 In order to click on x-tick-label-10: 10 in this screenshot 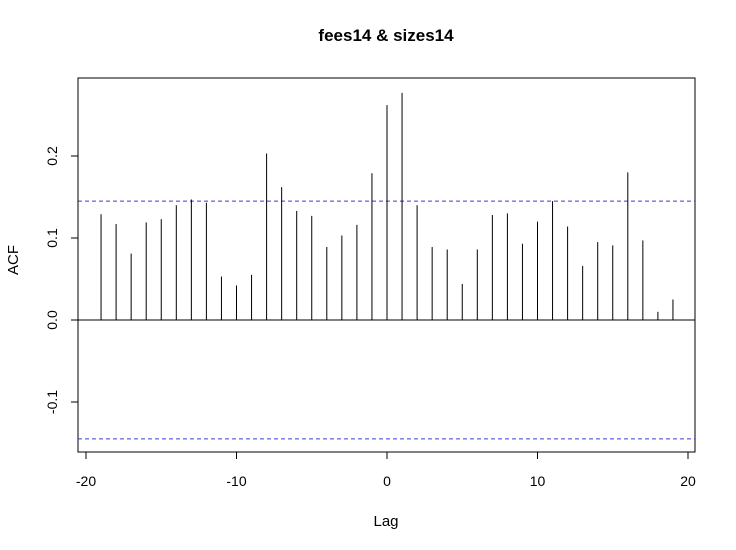, I will do `click(538, 481)`.